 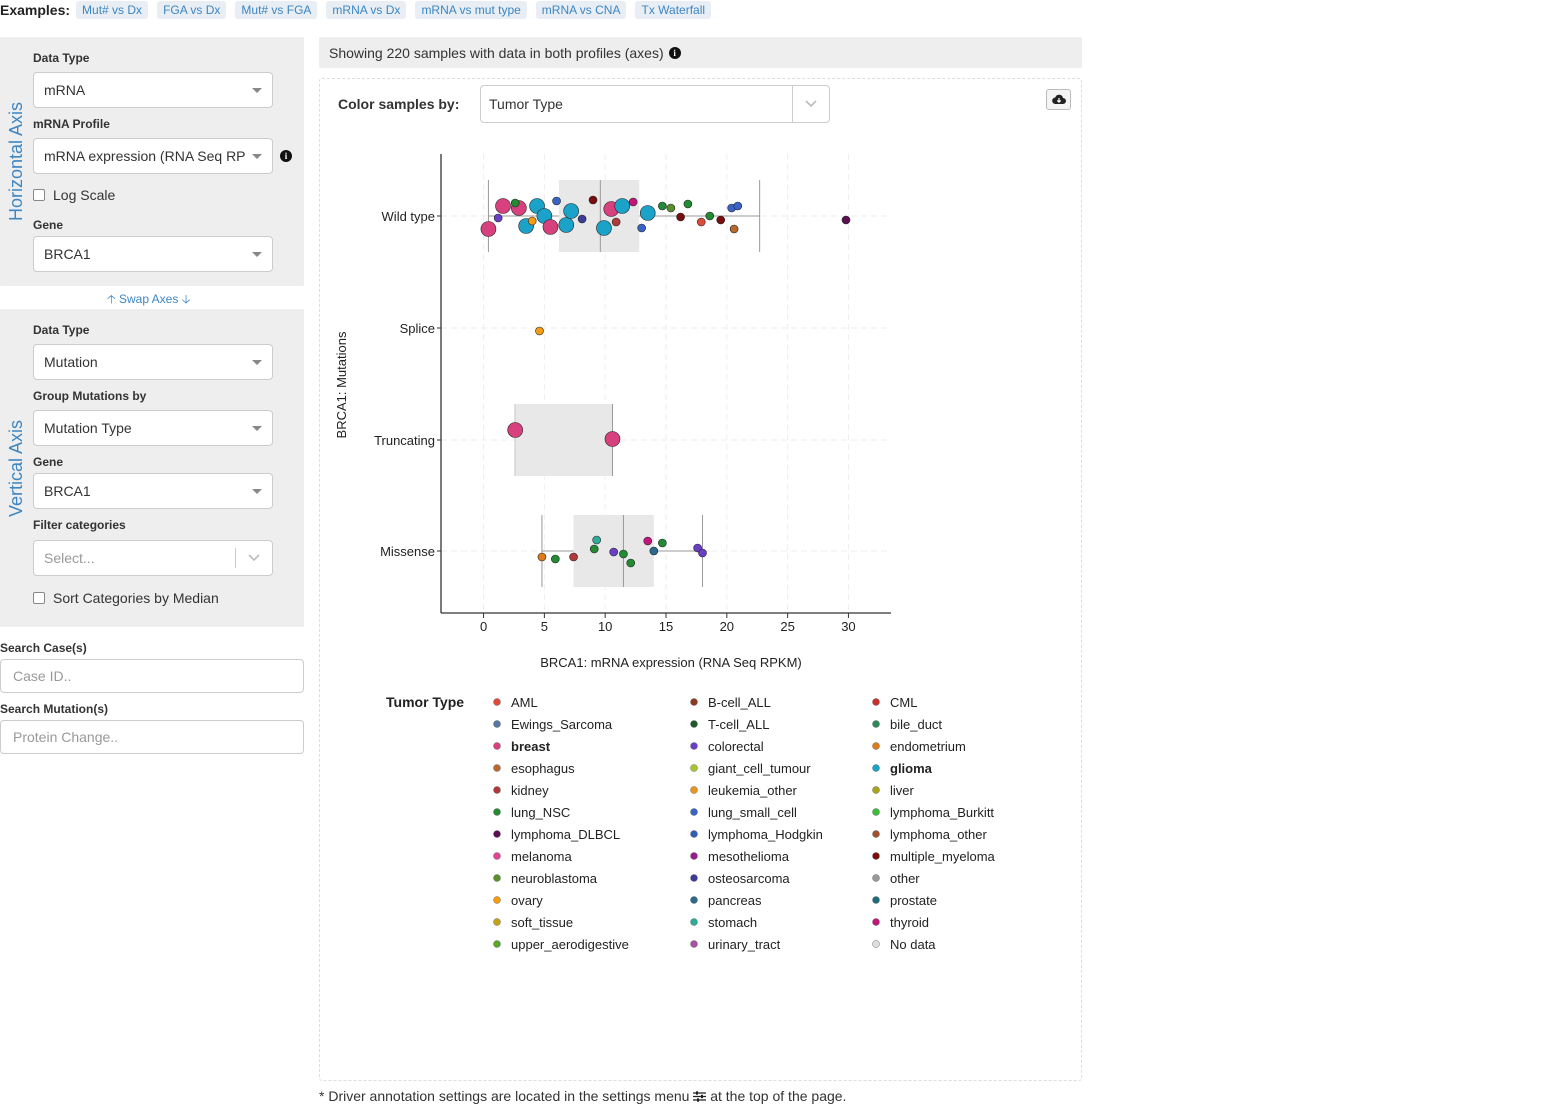 I want to click on v-data-type-select: Mutation, so click(x=153, y=362).